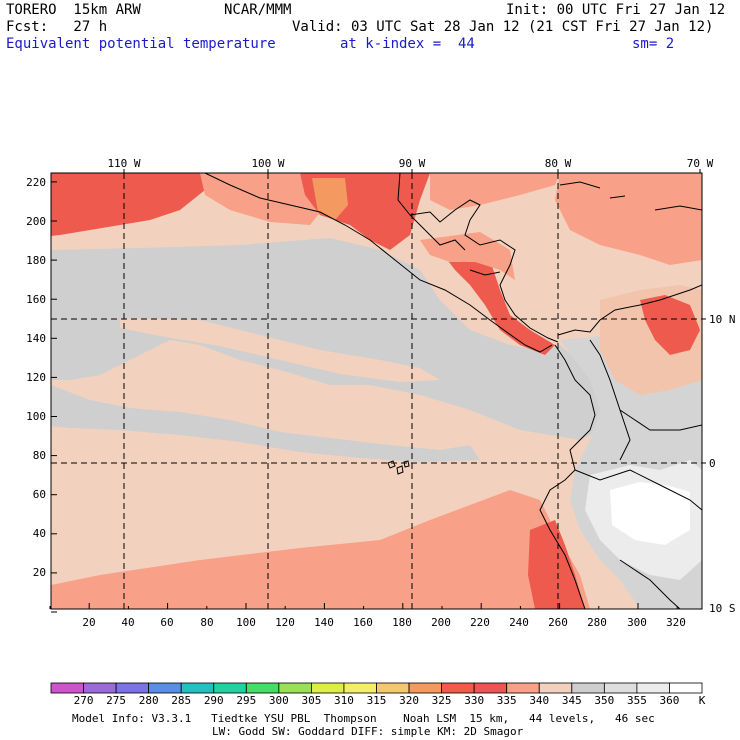 The image size is (740, 740). What do you see at coordinates (604, 700) in the screenshot?
I see `colorbar-label: 350` at bounding box center [604, 700].